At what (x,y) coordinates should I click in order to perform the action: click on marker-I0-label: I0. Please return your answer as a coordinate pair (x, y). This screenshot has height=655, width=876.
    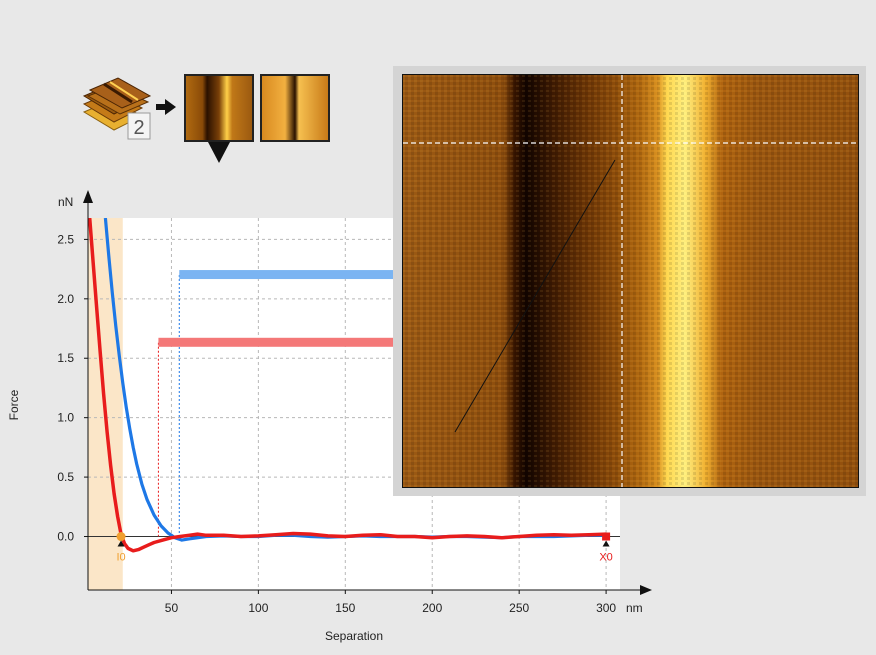
    Looking at the image, I should click on (120, 558).